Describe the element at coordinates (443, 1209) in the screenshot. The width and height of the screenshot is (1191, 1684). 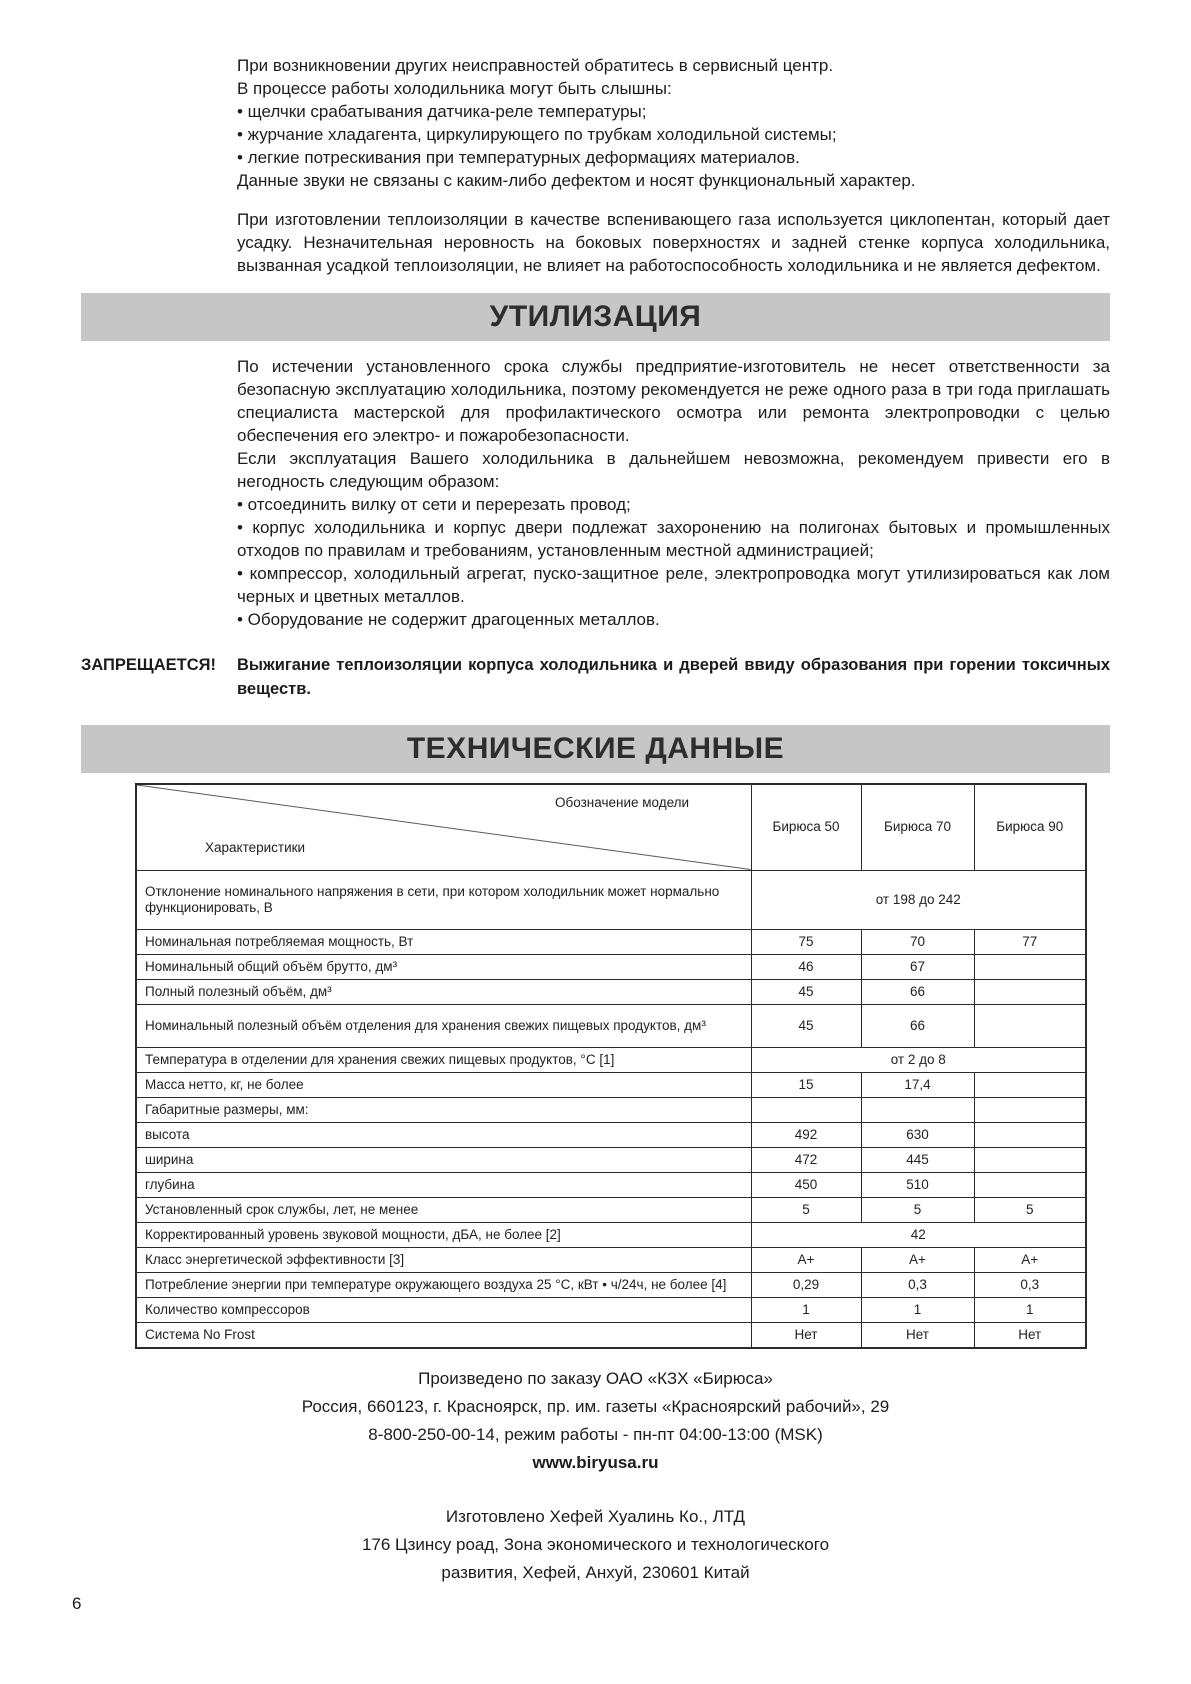
I see `row-label: Установленный срок службы, лет, не менее` at that location.